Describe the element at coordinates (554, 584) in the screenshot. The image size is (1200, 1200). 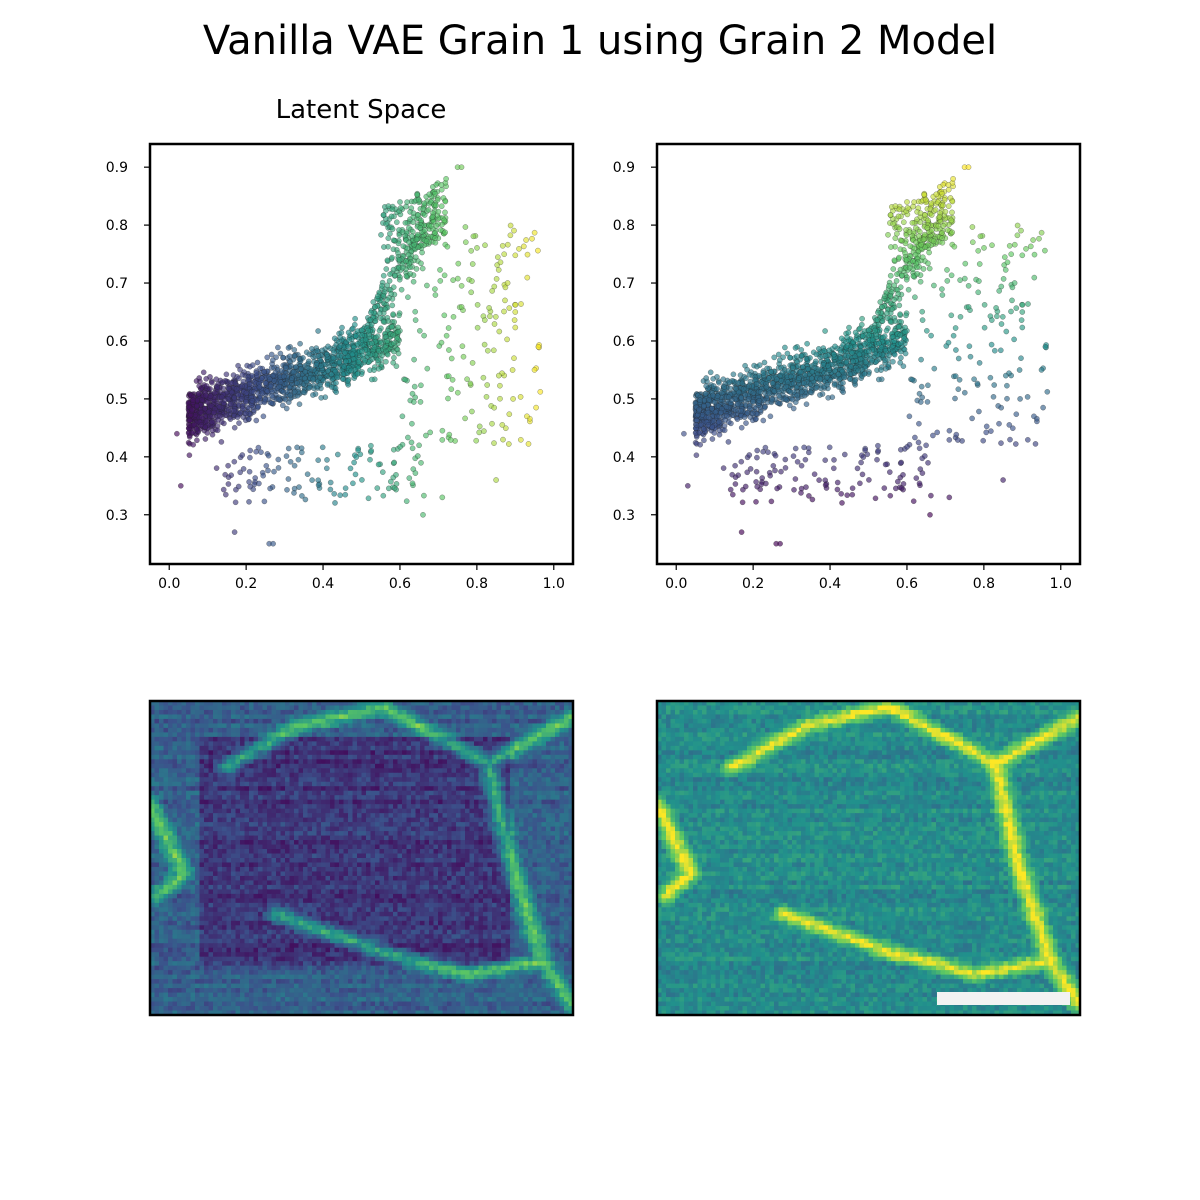
I see `x-tick-label: 1.0` at that location.